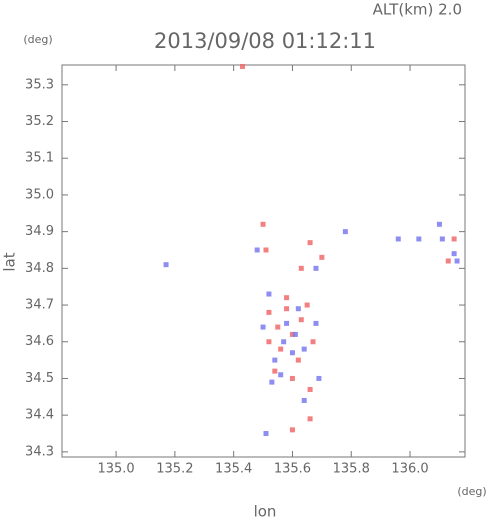 This screenshot has width=491, height=525. I want to click on x-unit: (deg), so click(471, 491).